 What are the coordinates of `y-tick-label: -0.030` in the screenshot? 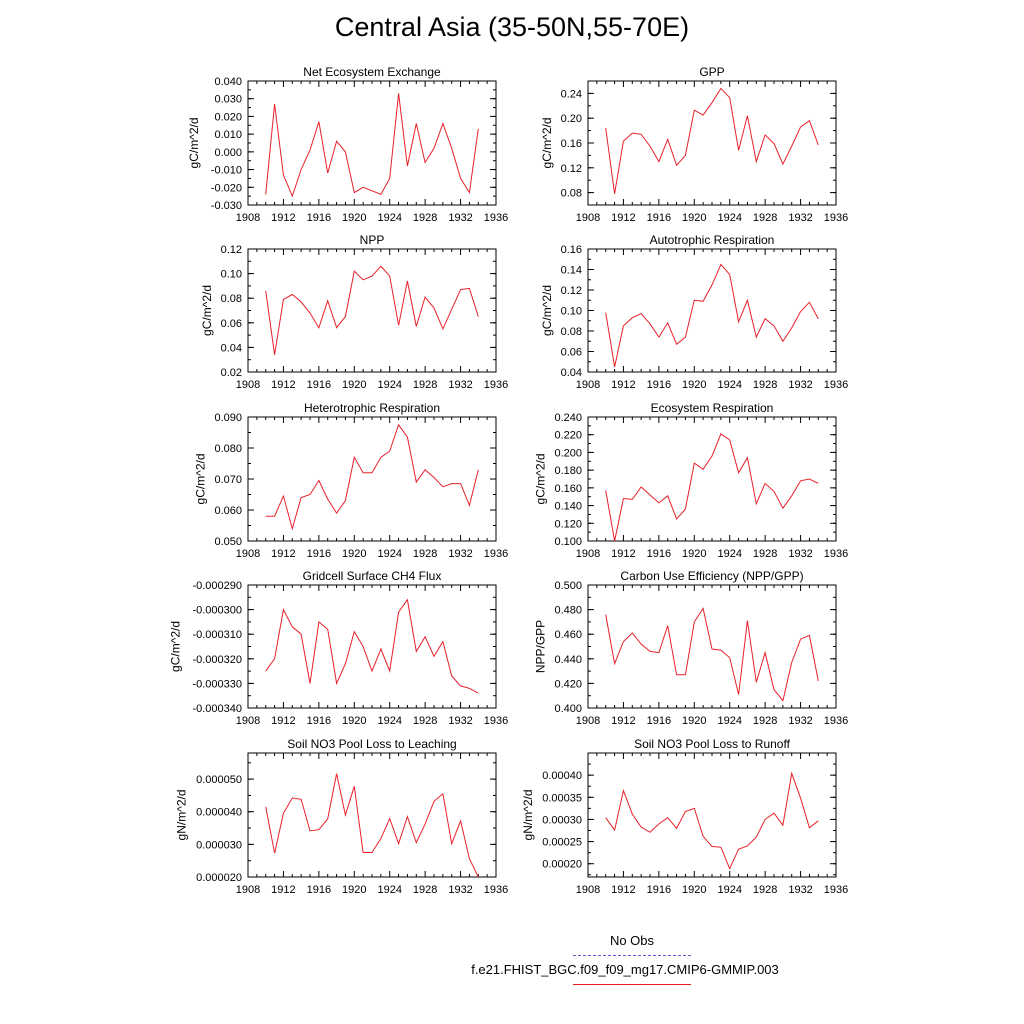 It's located at (226, 206).